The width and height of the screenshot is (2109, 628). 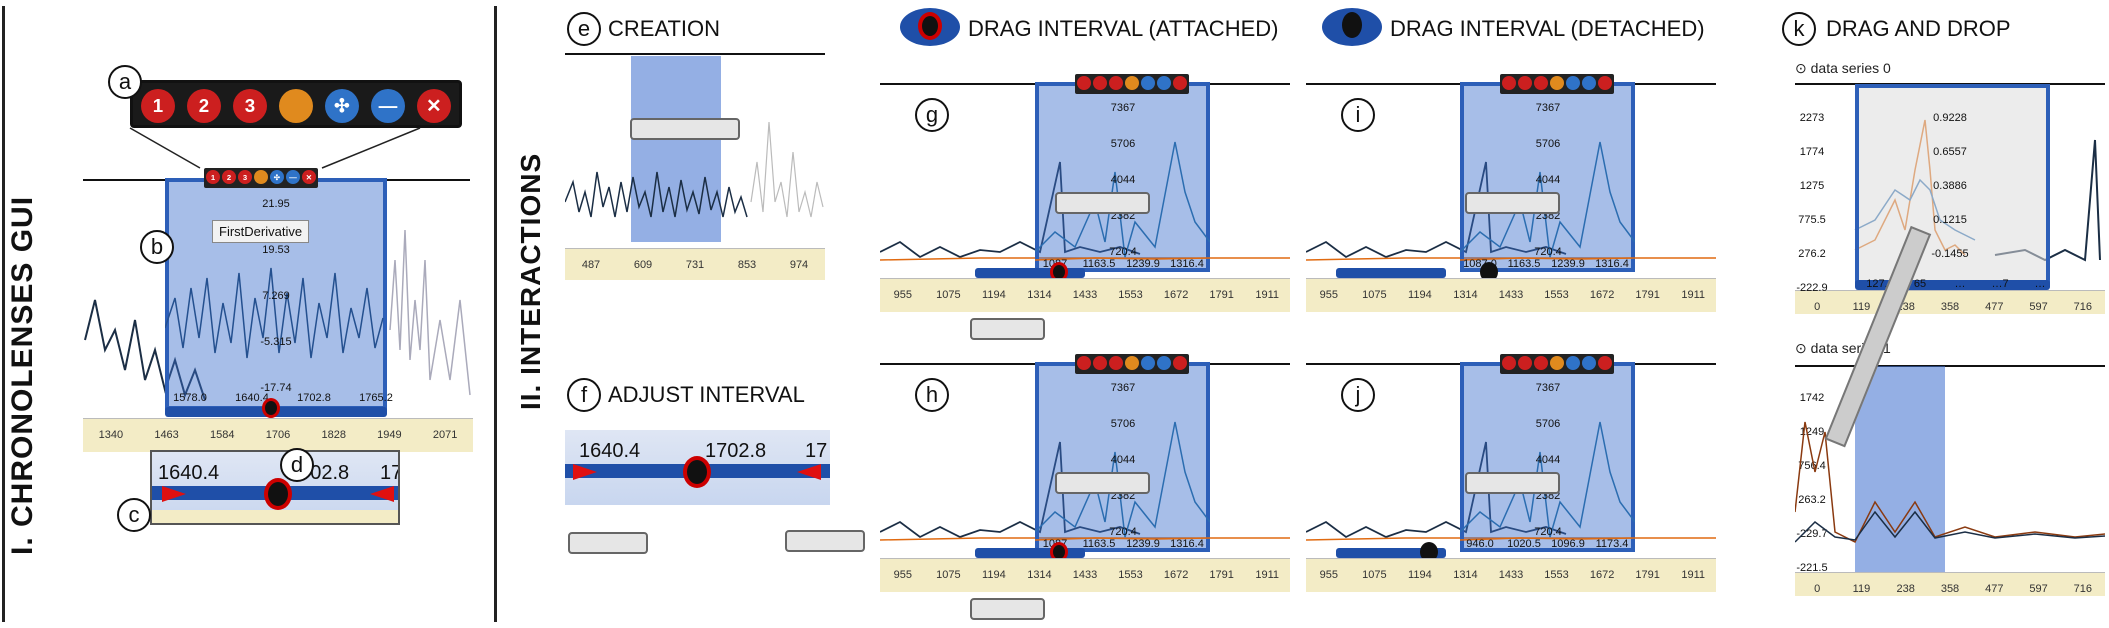 What do you see at coordinates (1511, 295) in the screenshot?
I see `axis-tick: 1433` at bounding box center [1511, 295].